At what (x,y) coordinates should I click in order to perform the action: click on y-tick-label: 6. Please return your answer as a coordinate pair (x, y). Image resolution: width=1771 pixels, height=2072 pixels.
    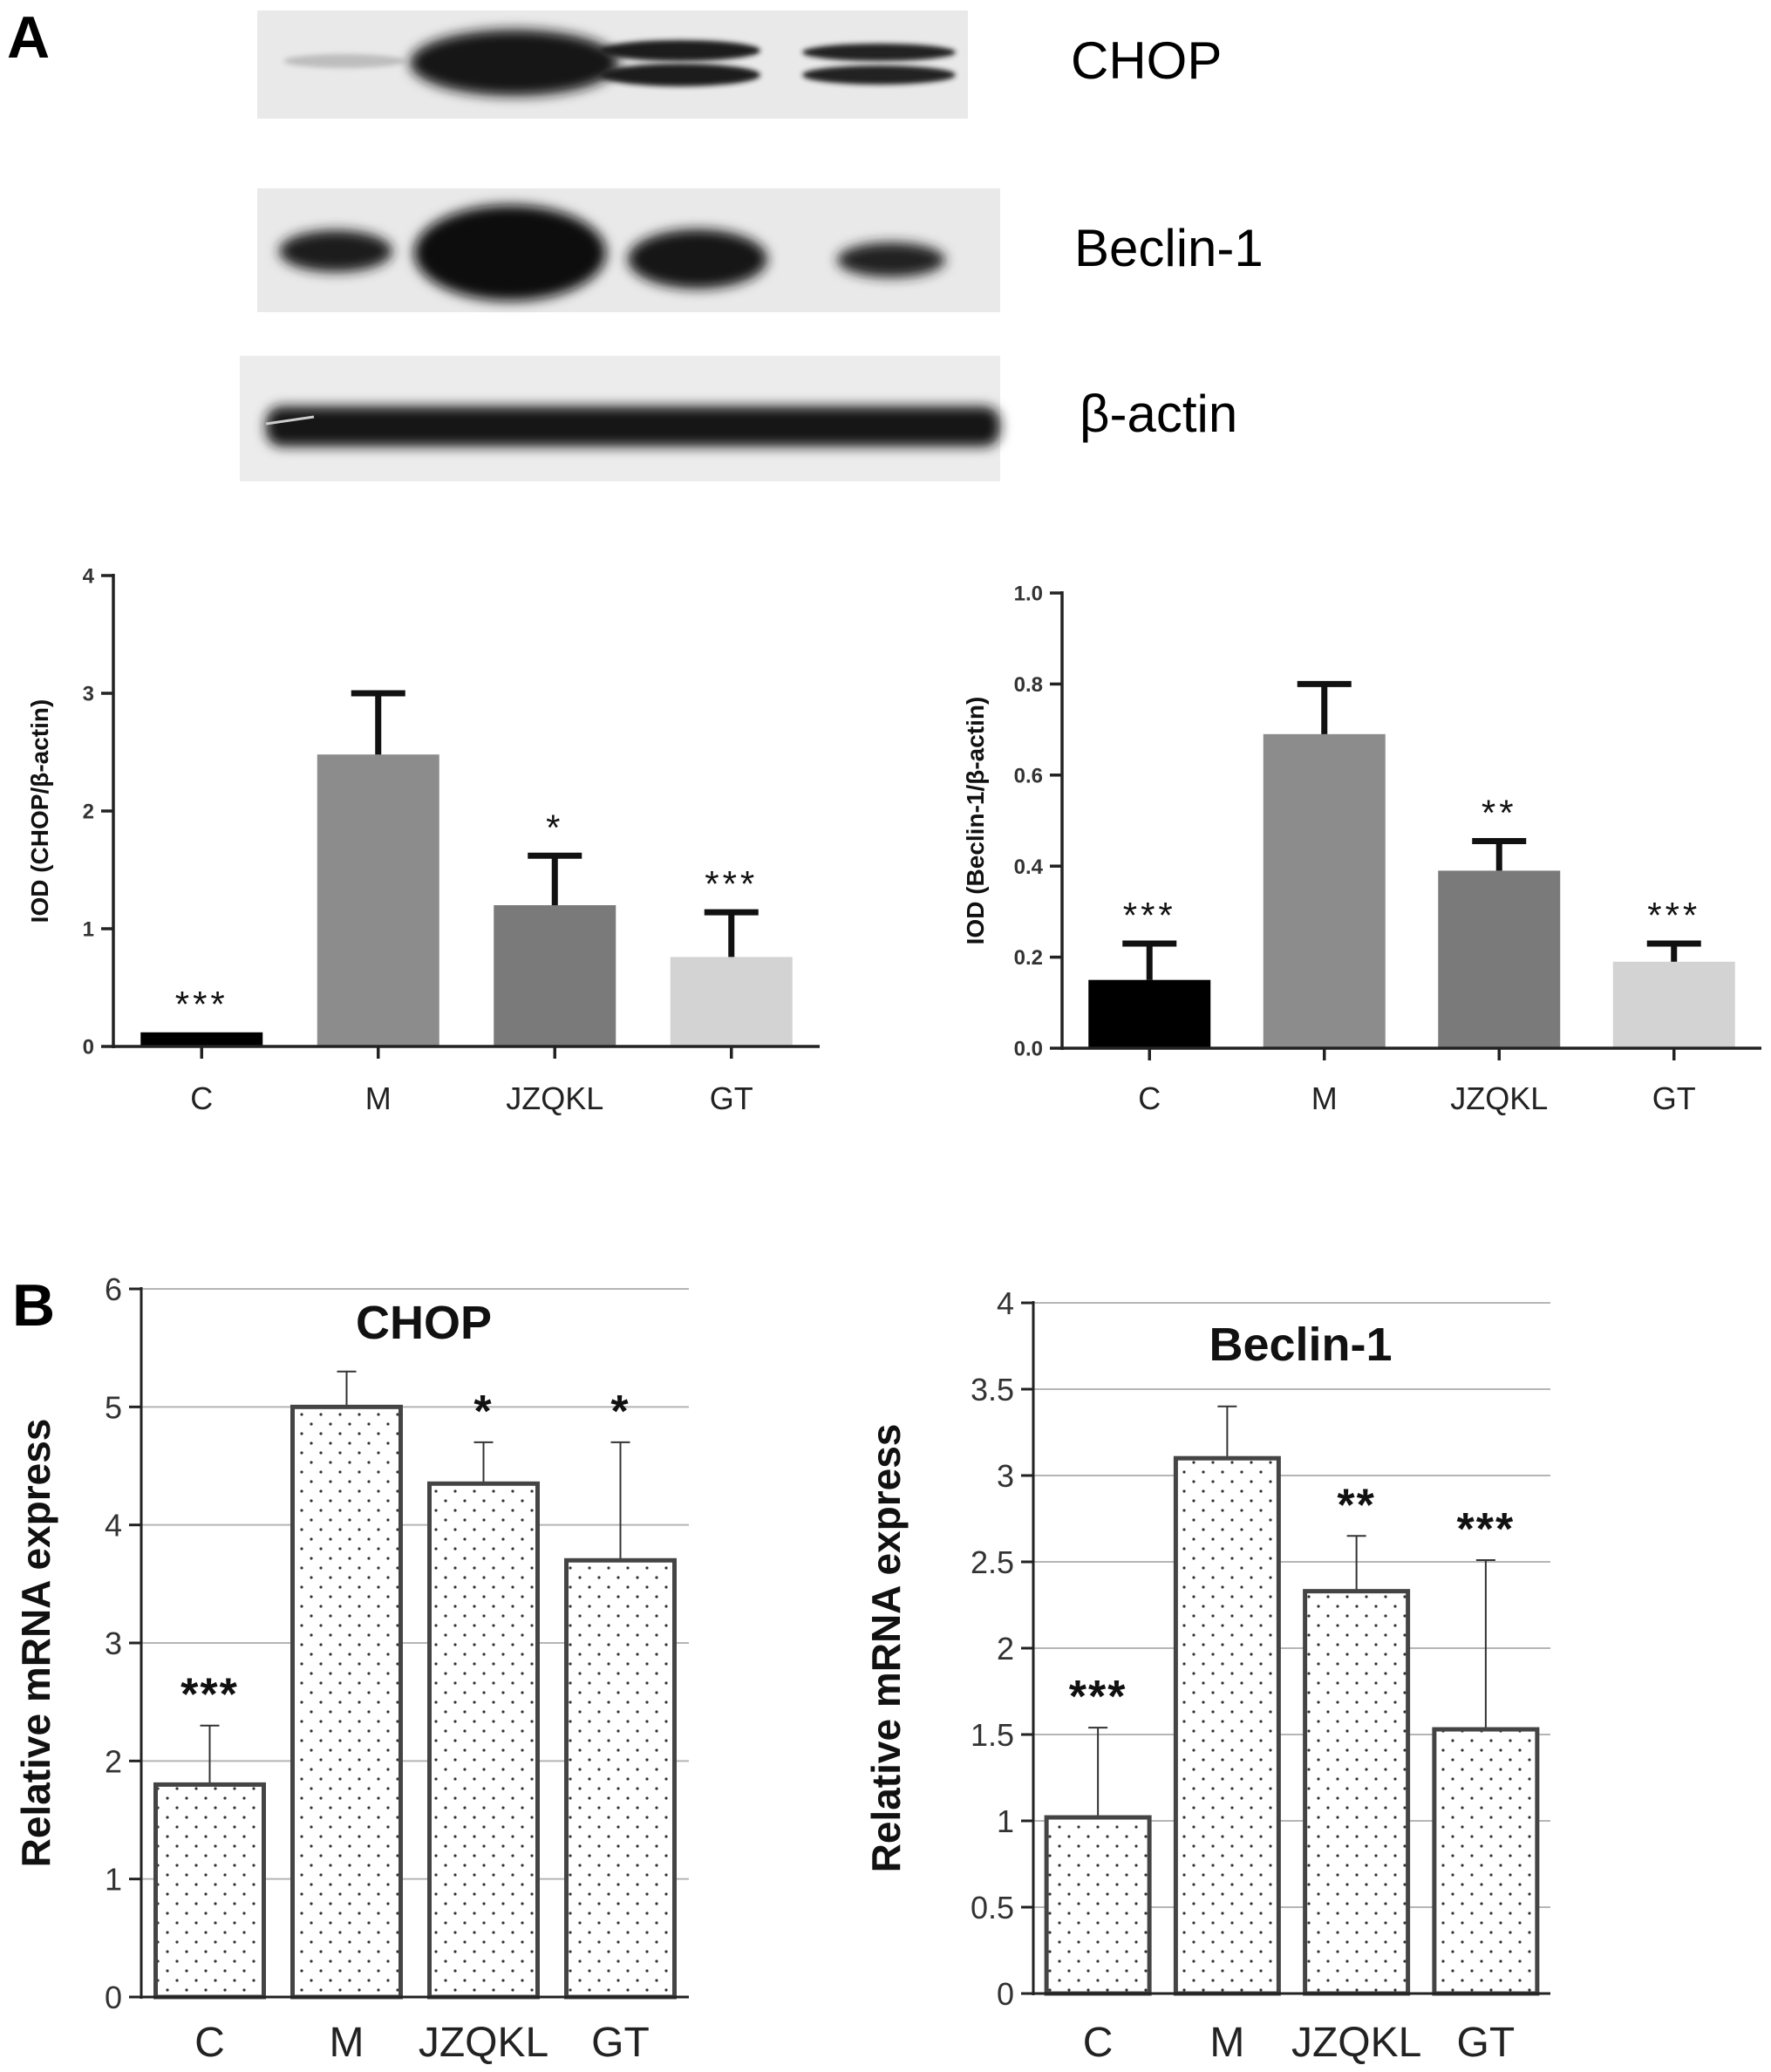
    Looking at the image, I should click on (113, 1289).